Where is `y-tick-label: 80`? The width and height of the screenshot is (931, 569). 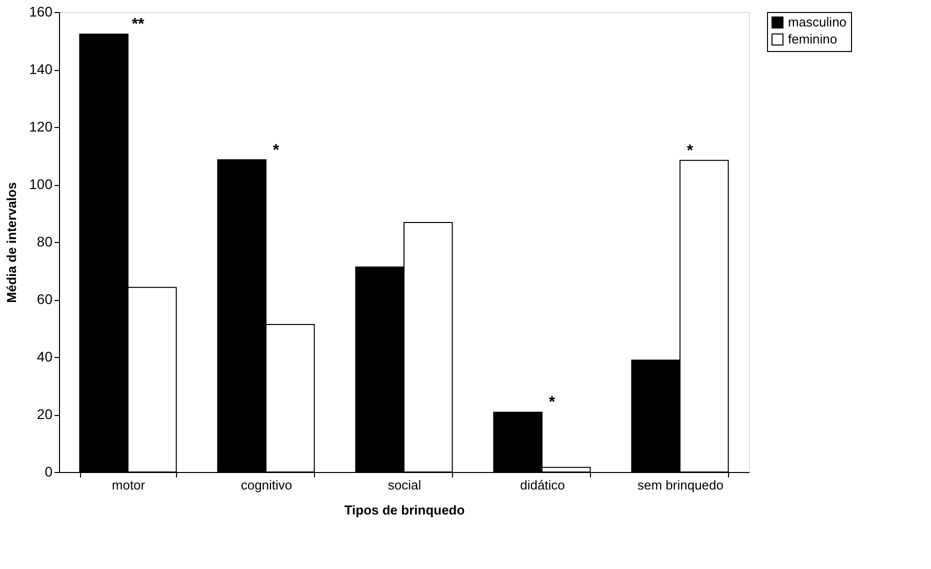
y-tick-label: 80 is located at coordinates (44, 242).